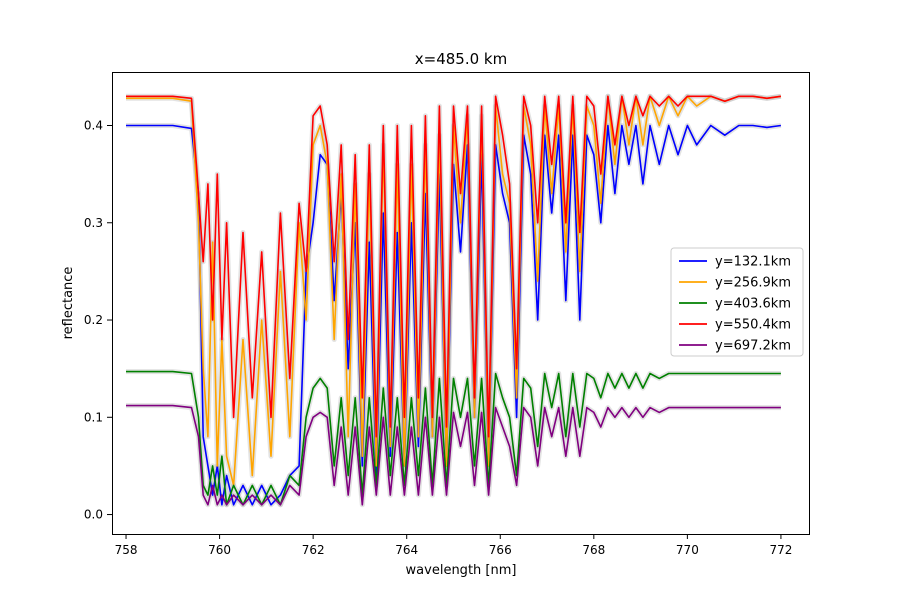 This screenshot has width=900, height=600. What do you see at coordinates (593, 550) in the screenshot?
I see `x-tick-label: 768` at bounding box center [593, 550].